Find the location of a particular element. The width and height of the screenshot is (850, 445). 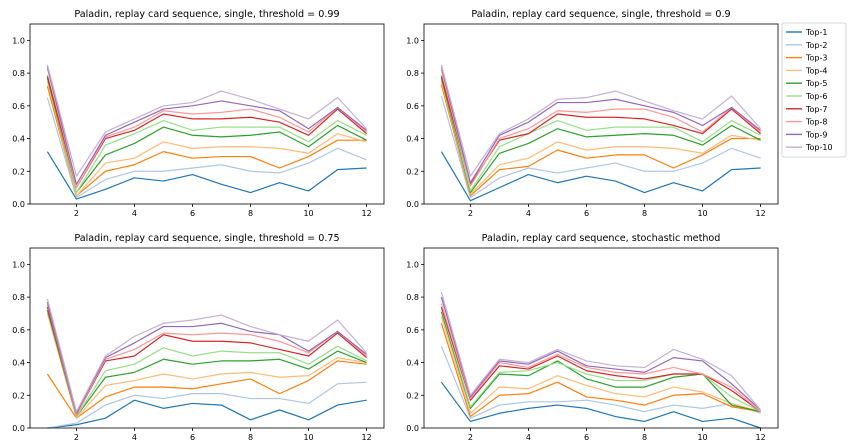

legend-label: Top-1 is located at coordinates (816, 32).